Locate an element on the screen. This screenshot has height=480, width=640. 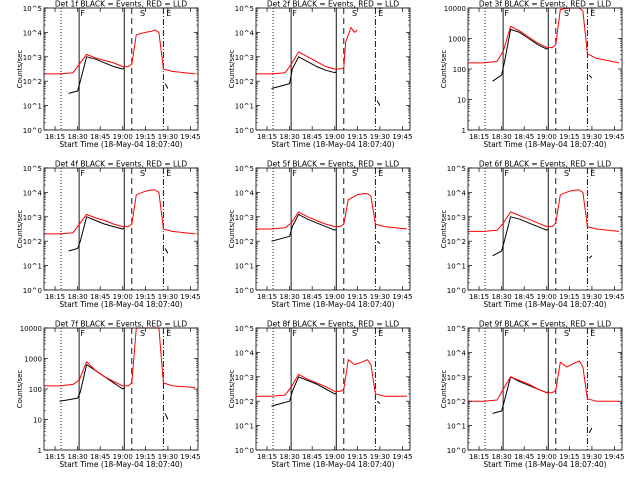
x-tick-label: 19:30 is located at coordinates (592, 137).